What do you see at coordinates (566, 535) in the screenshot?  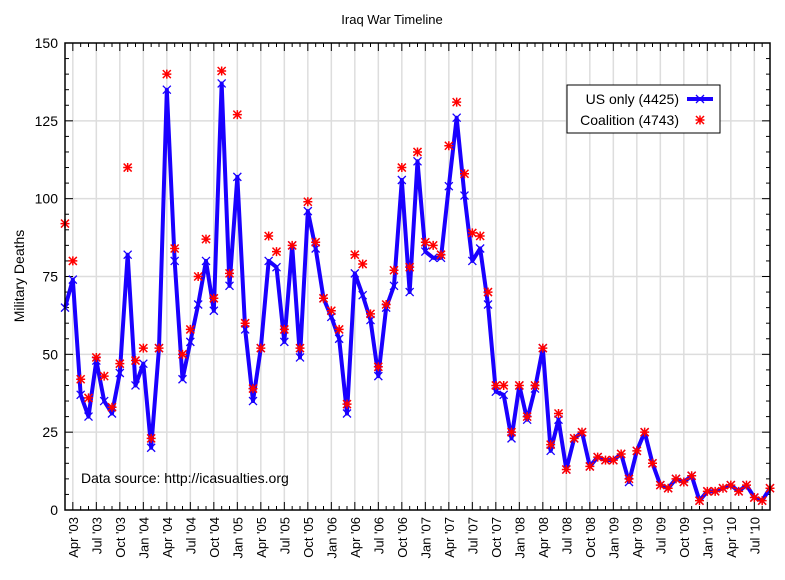 I see `x-tick-label: Jul '08` at bounding box center [566, 535].